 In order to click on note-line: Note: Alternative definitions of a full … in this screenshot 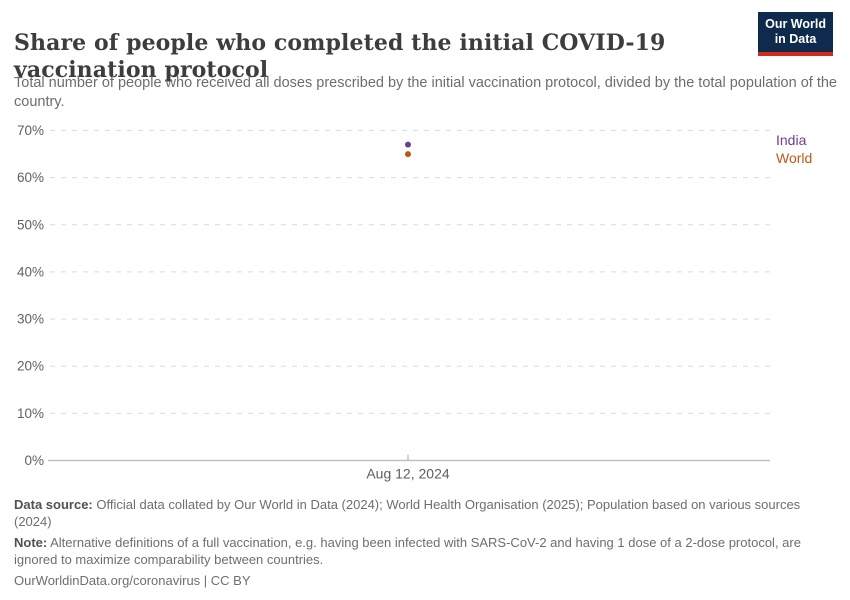, I will do `click(416, 551)`.